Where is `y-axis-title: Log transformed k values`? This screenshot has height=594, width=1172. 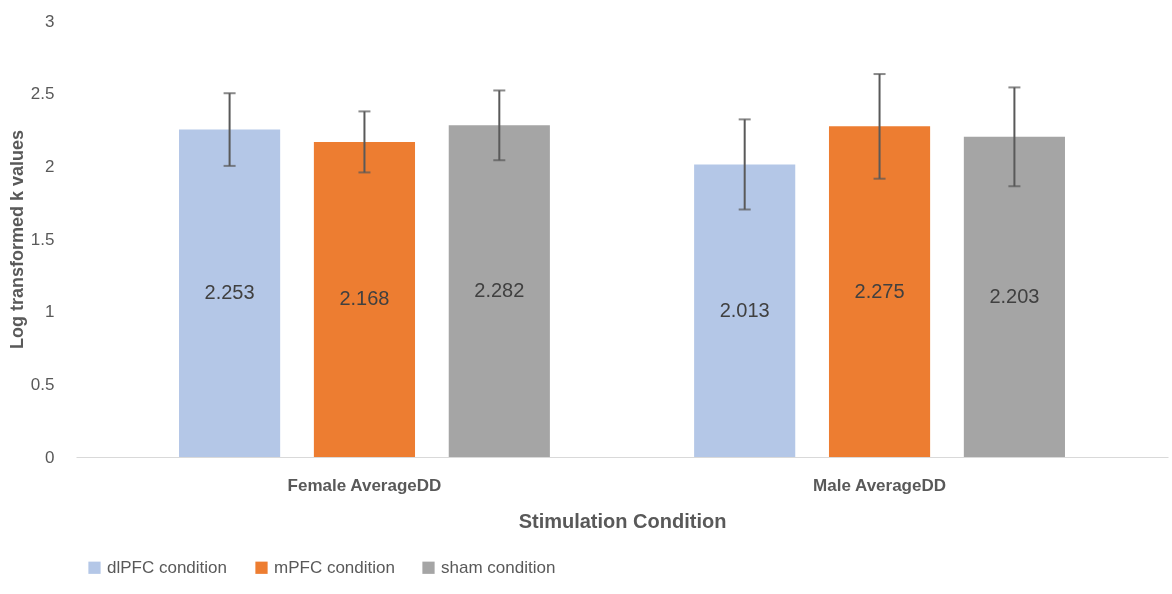
y-axis-title: Log transformed k values is located at coordinates (16, 239).